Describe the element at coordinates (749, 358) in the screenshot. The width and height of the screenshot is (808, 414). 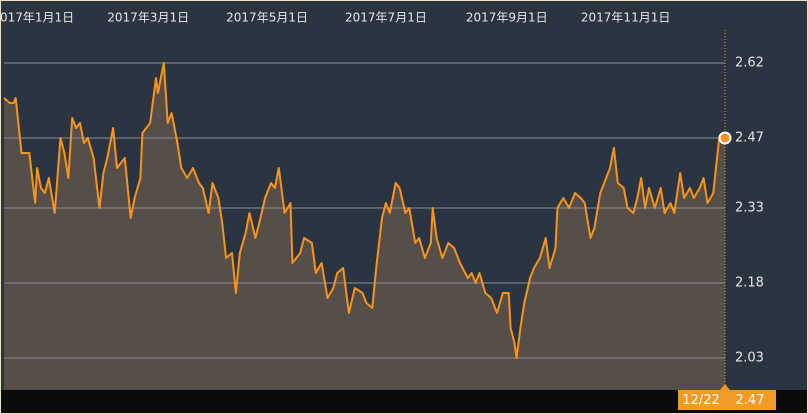
I see `y-tick-label: 2.03` at that location.